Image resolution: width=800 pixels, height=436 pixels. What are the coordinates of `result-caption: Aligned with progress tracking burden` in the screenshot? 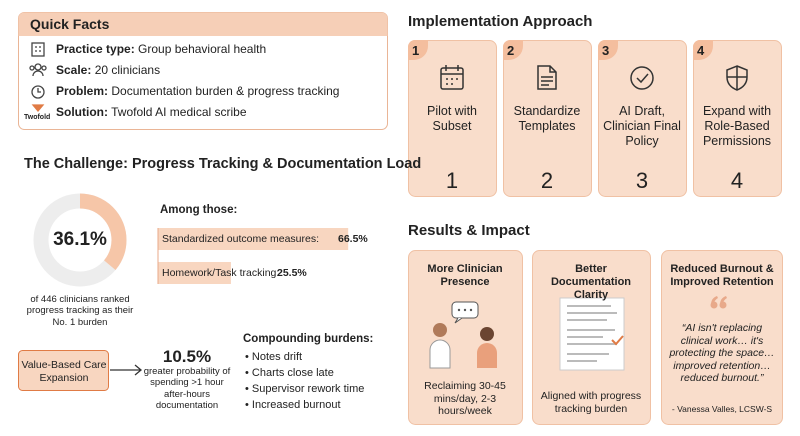 It's located at (591, 402).